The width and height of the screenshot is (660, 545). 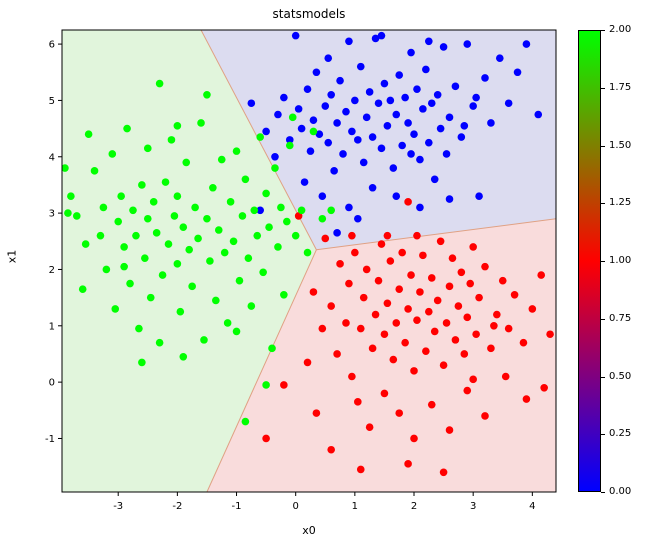 What do you see at coordinates (620, 87) in the screenshot?
I see `colorbar-tick-label: 1.75` at bounding box center [620, 87].